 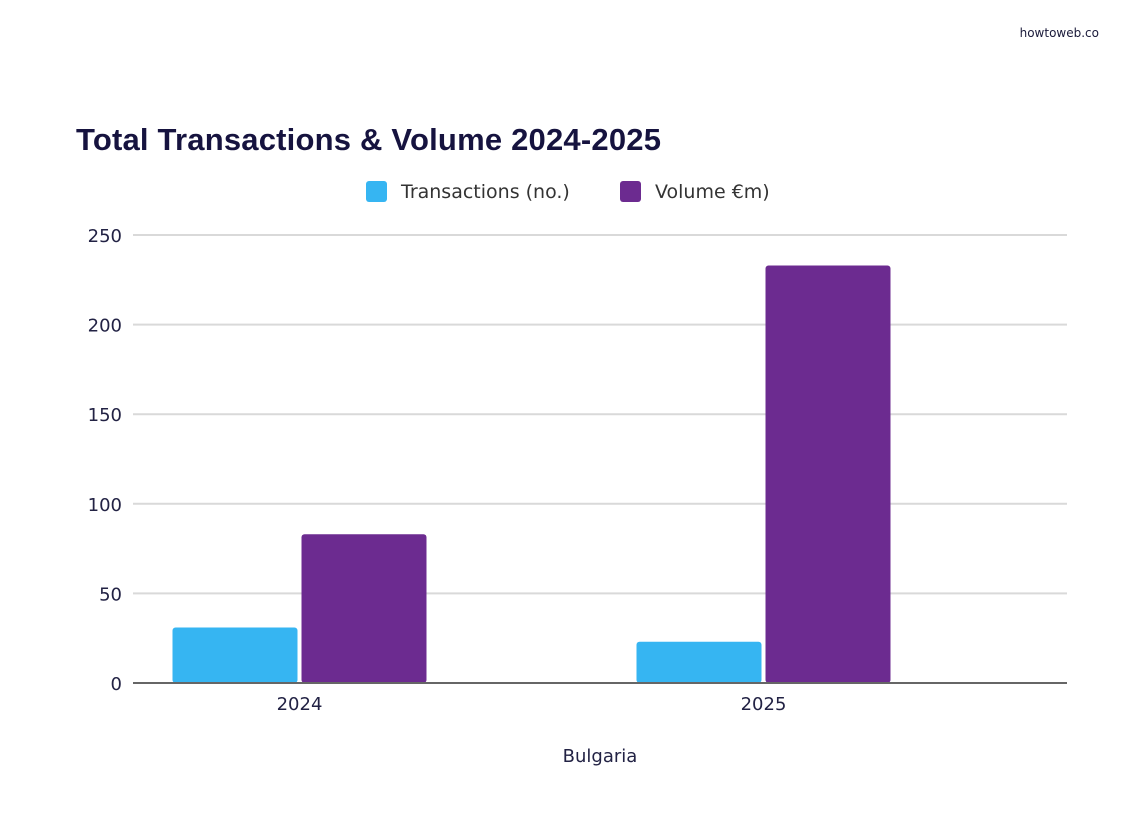 I want to click on y-tick-label: 250, so click(x=105, y=236).